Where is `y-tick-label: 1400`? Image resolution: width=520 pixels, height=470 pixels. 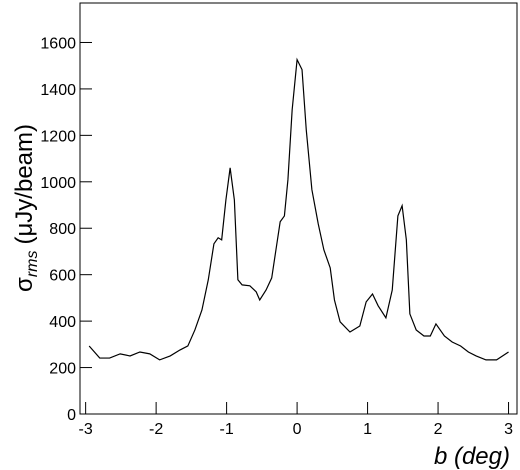
y-tick-label: 1400 is located at coordinates (58, 90).